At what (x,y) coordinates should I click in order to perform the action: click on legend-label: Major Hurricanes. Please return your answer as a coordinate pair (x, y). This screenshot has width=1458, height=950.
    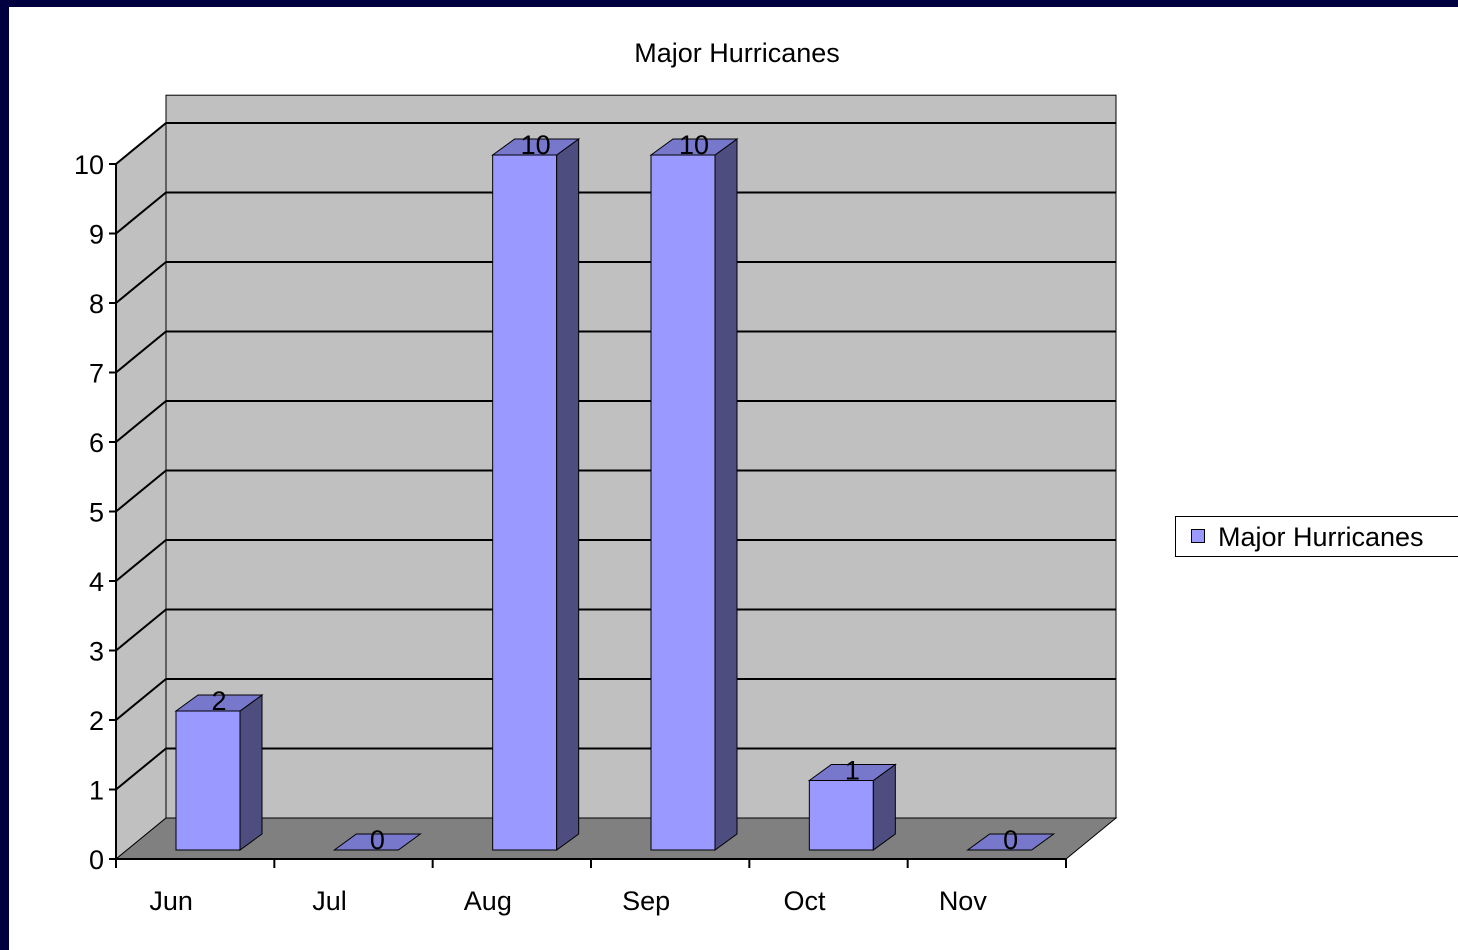
    Looking at the image, I should click on (1321, 537).